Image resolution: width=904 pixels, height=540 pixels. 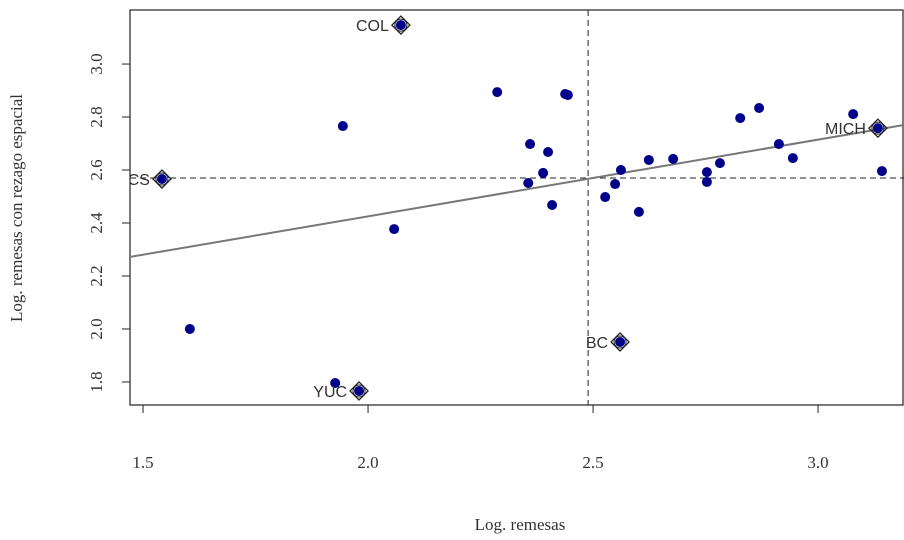 I want to click on x-tick-label: 2.0, so click(x=367, y=462).